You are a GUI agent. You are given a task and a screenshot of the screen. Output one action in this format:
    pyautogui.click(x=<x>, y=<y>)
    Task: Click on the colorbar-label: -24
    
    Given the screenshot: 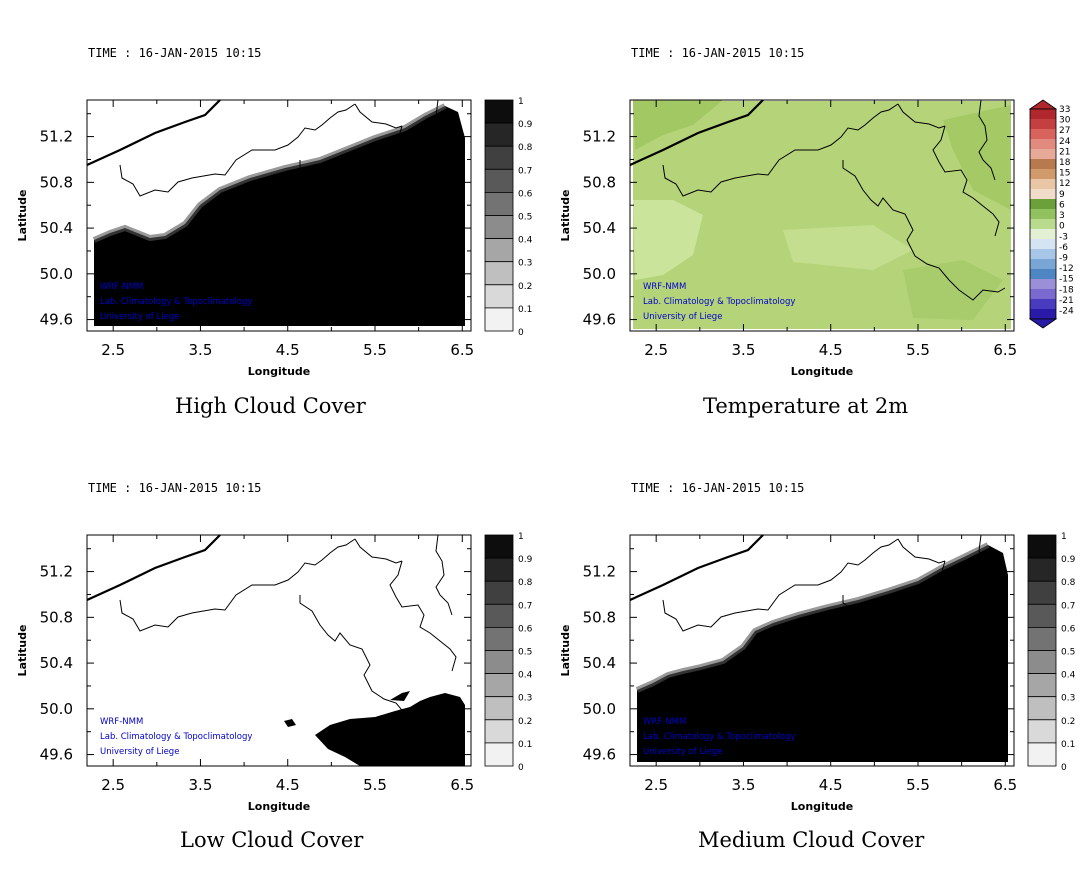 What is the action you would take?
    pyautogui.click(x=1066, y=312)
    